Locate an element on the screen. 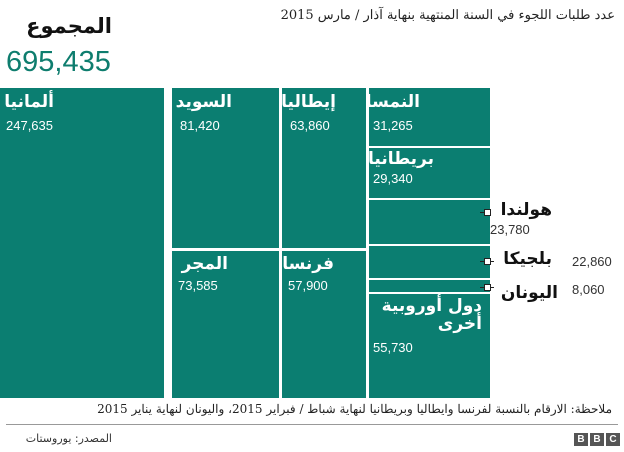 The width and height of the screenshot is (624, 452). total-value: 695,435 is located at coordinates (58, 62).